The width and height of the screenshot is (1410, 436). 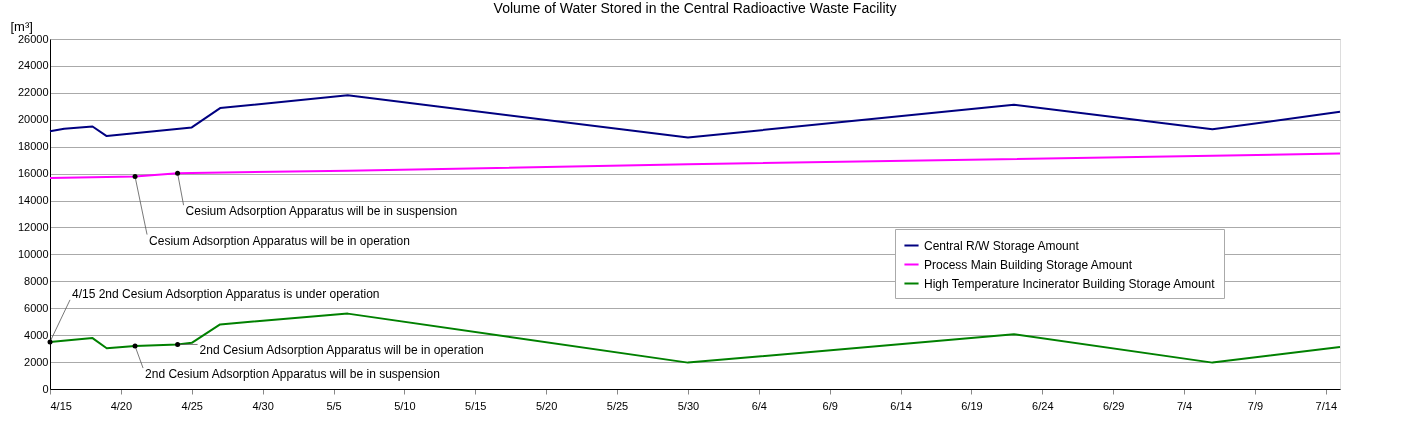 I want to click on x-tick-label: 4/15, so click(x=61, y=405).